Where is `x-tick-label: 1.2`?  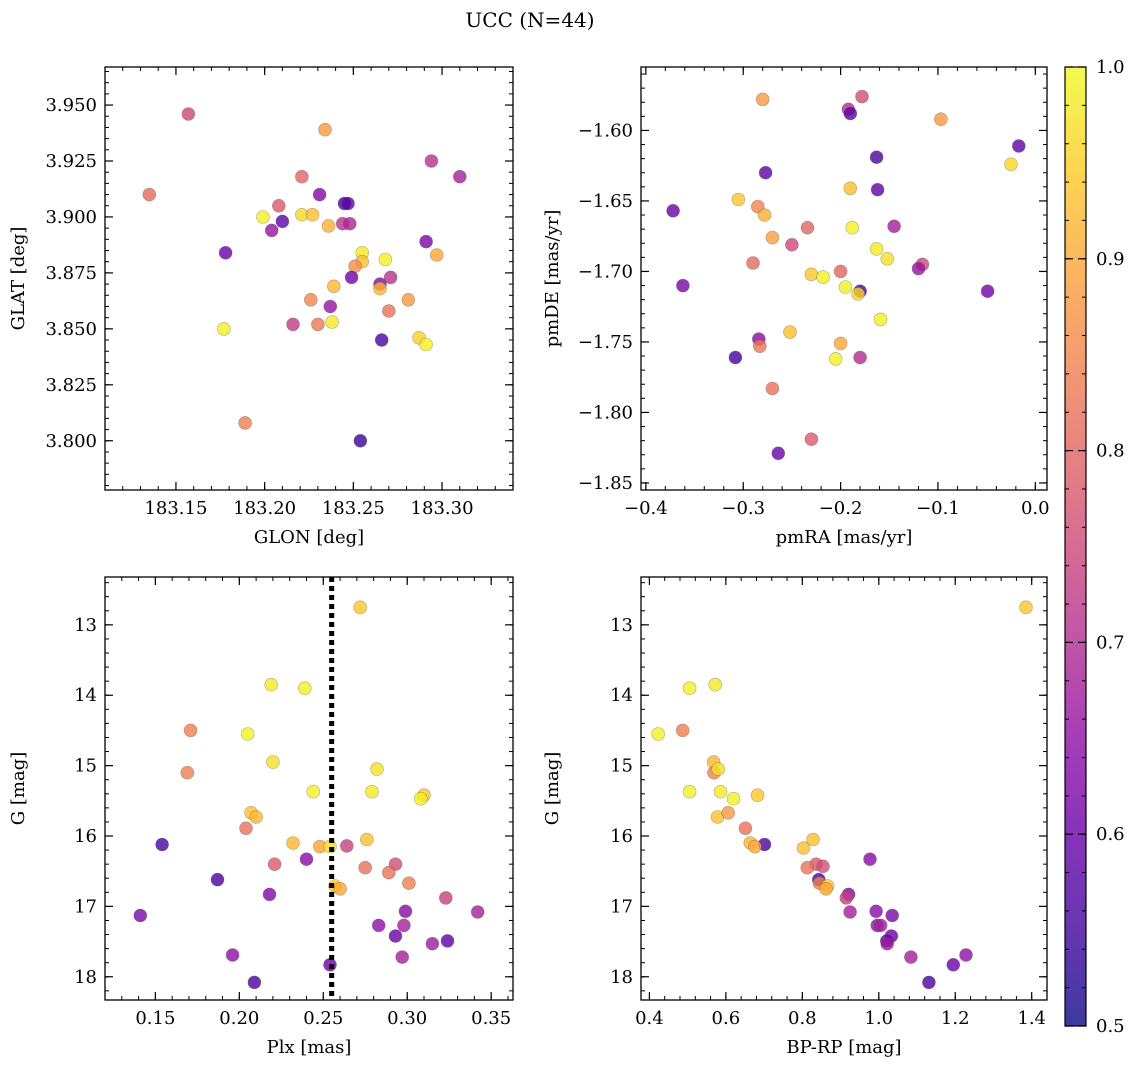
x-tick-label: 1.2 is located at coordinates (955, 1018).